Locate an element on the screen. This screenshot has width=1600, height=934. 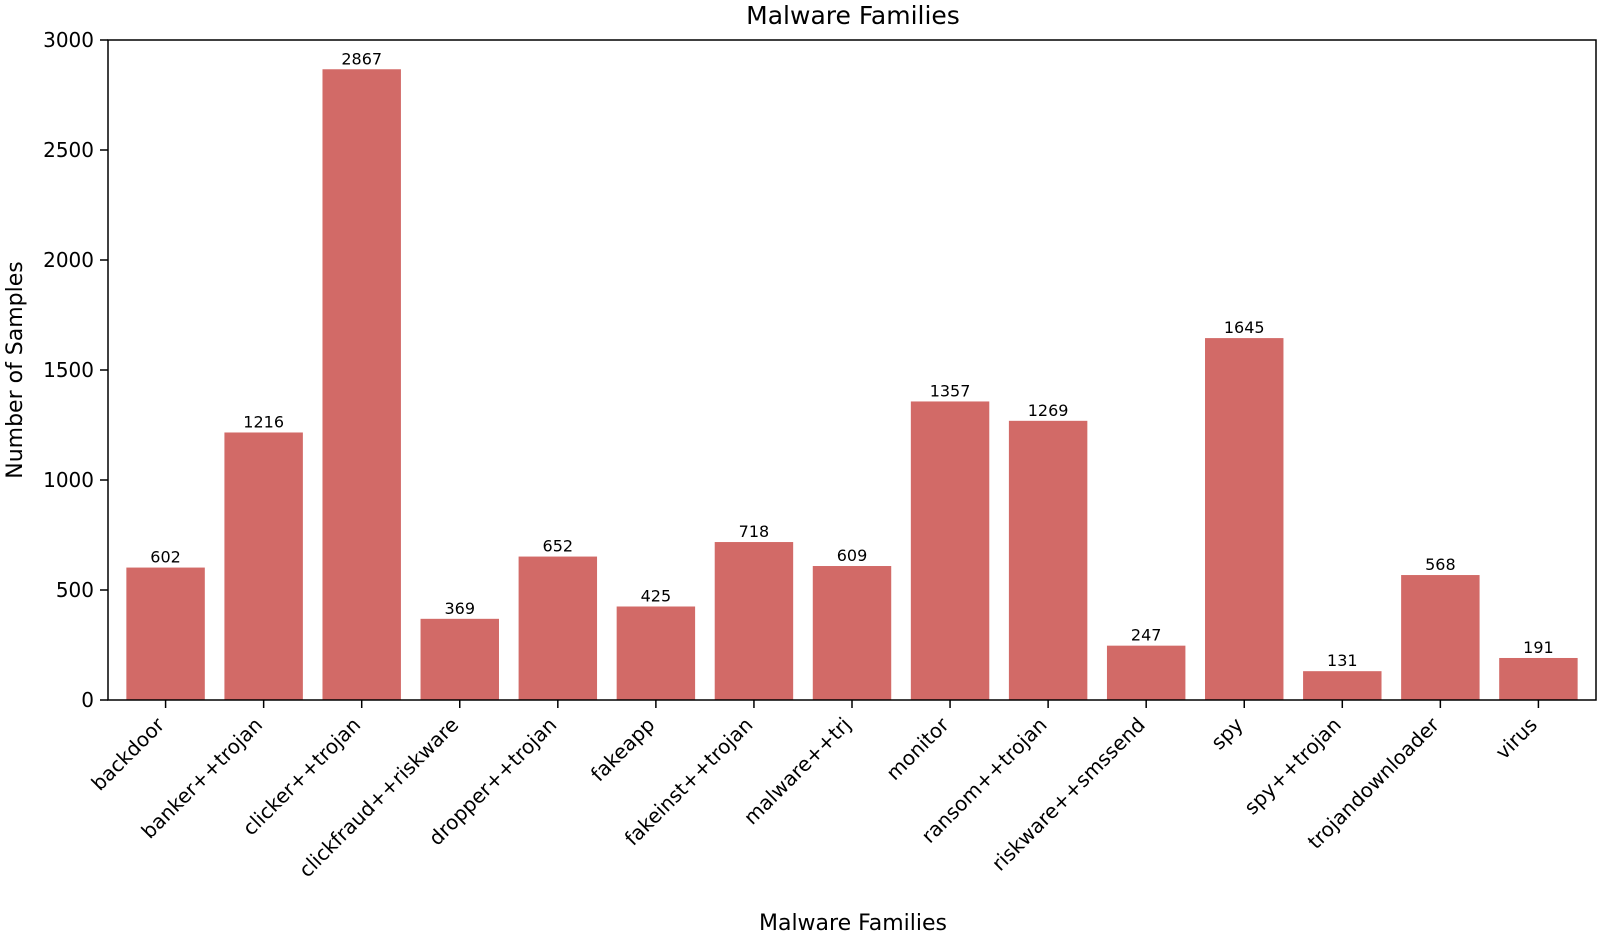
bar-value-label: 1645 is located at coordinates (1244, 327).